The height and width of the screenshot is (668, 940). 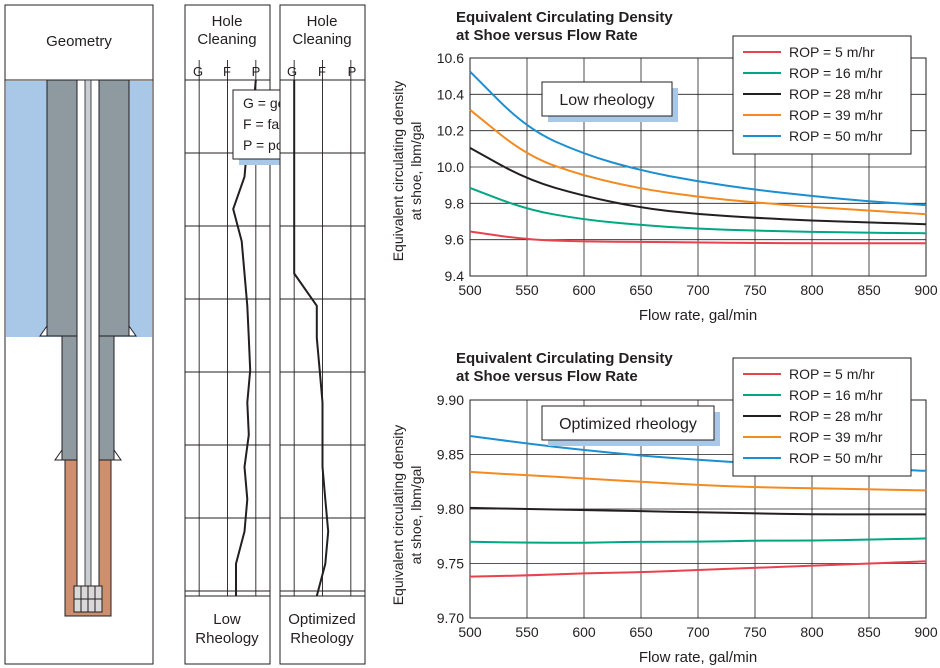 What do you see at coordinates (547, 35) in the screenshot?
I see `chart1-title-line2: at Shoe versus Flow Rate` at bounding box center [547, 35].